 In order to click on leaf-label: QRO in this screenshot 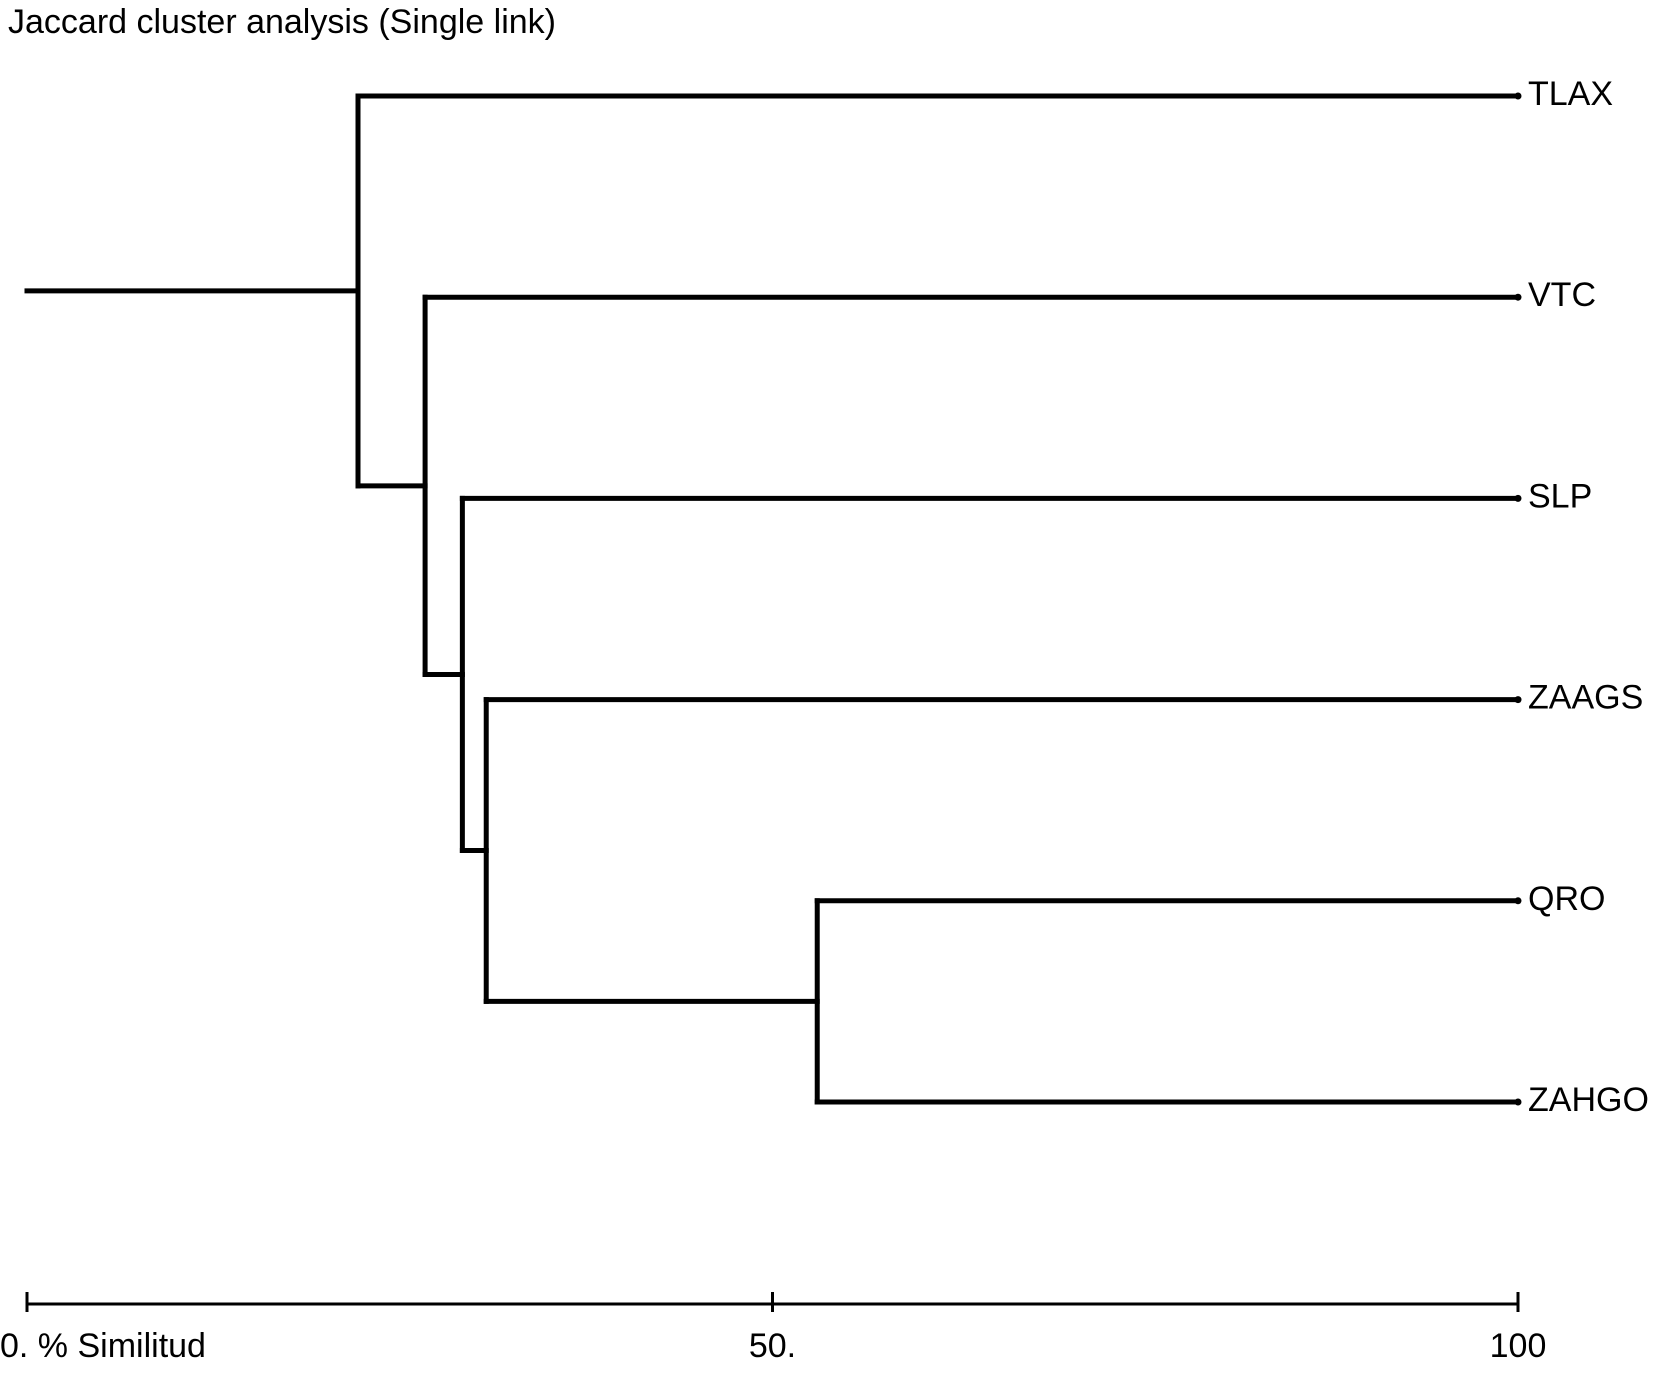, I will do `click(1566, 899)`.